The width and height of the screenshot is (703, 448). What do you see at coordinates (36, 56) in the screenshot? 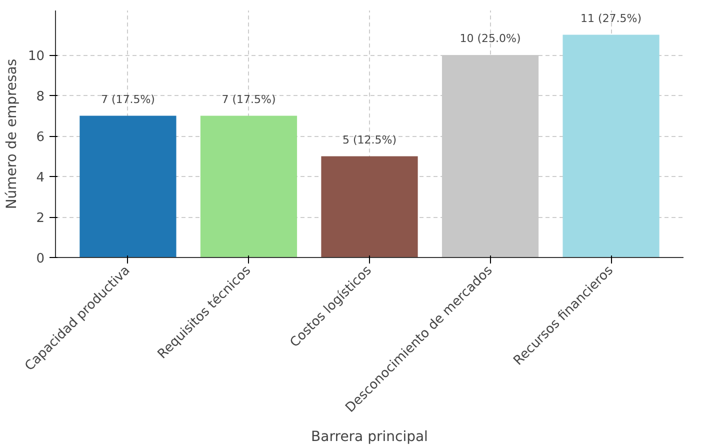
I see `y-tick-label: 10` at bounding box center [36, 56].